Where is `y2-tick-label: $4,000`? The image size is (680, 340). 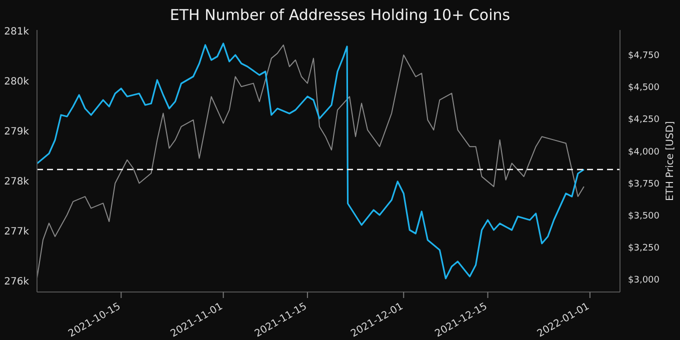
y2-tick-label: $4,000 is located at coordinates (644, 152).